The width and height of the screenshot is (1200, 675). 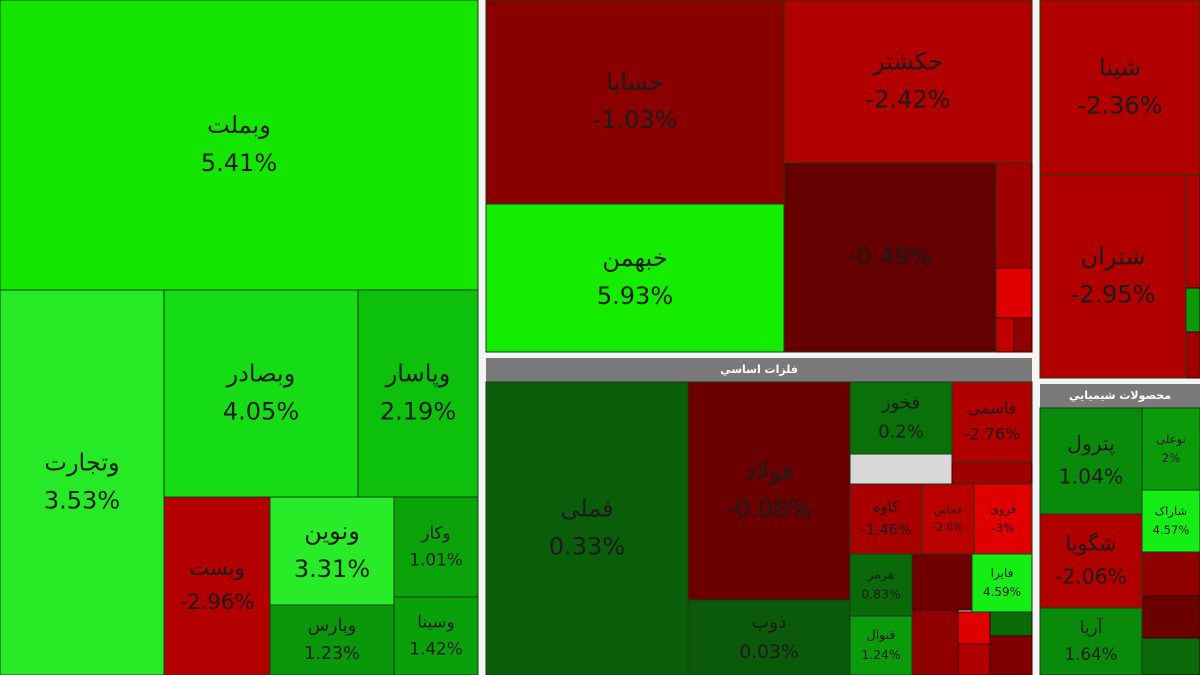 I want to click on tile-change: 2%, so click(x=1171, y=458).